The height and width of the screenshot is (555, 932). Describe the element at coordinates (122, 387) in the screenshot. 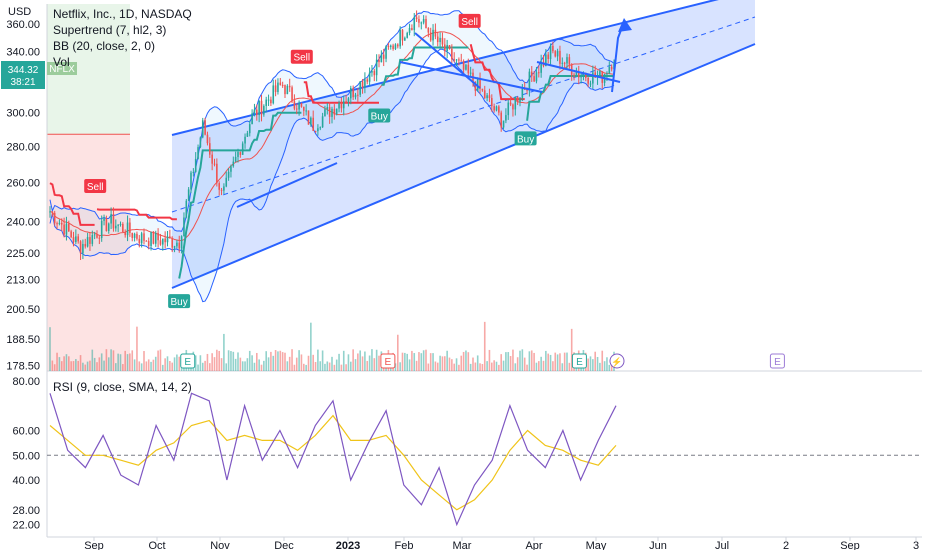

I see `rsi-legend: RSI (9, close, SMA, 14, 2)` at that location.